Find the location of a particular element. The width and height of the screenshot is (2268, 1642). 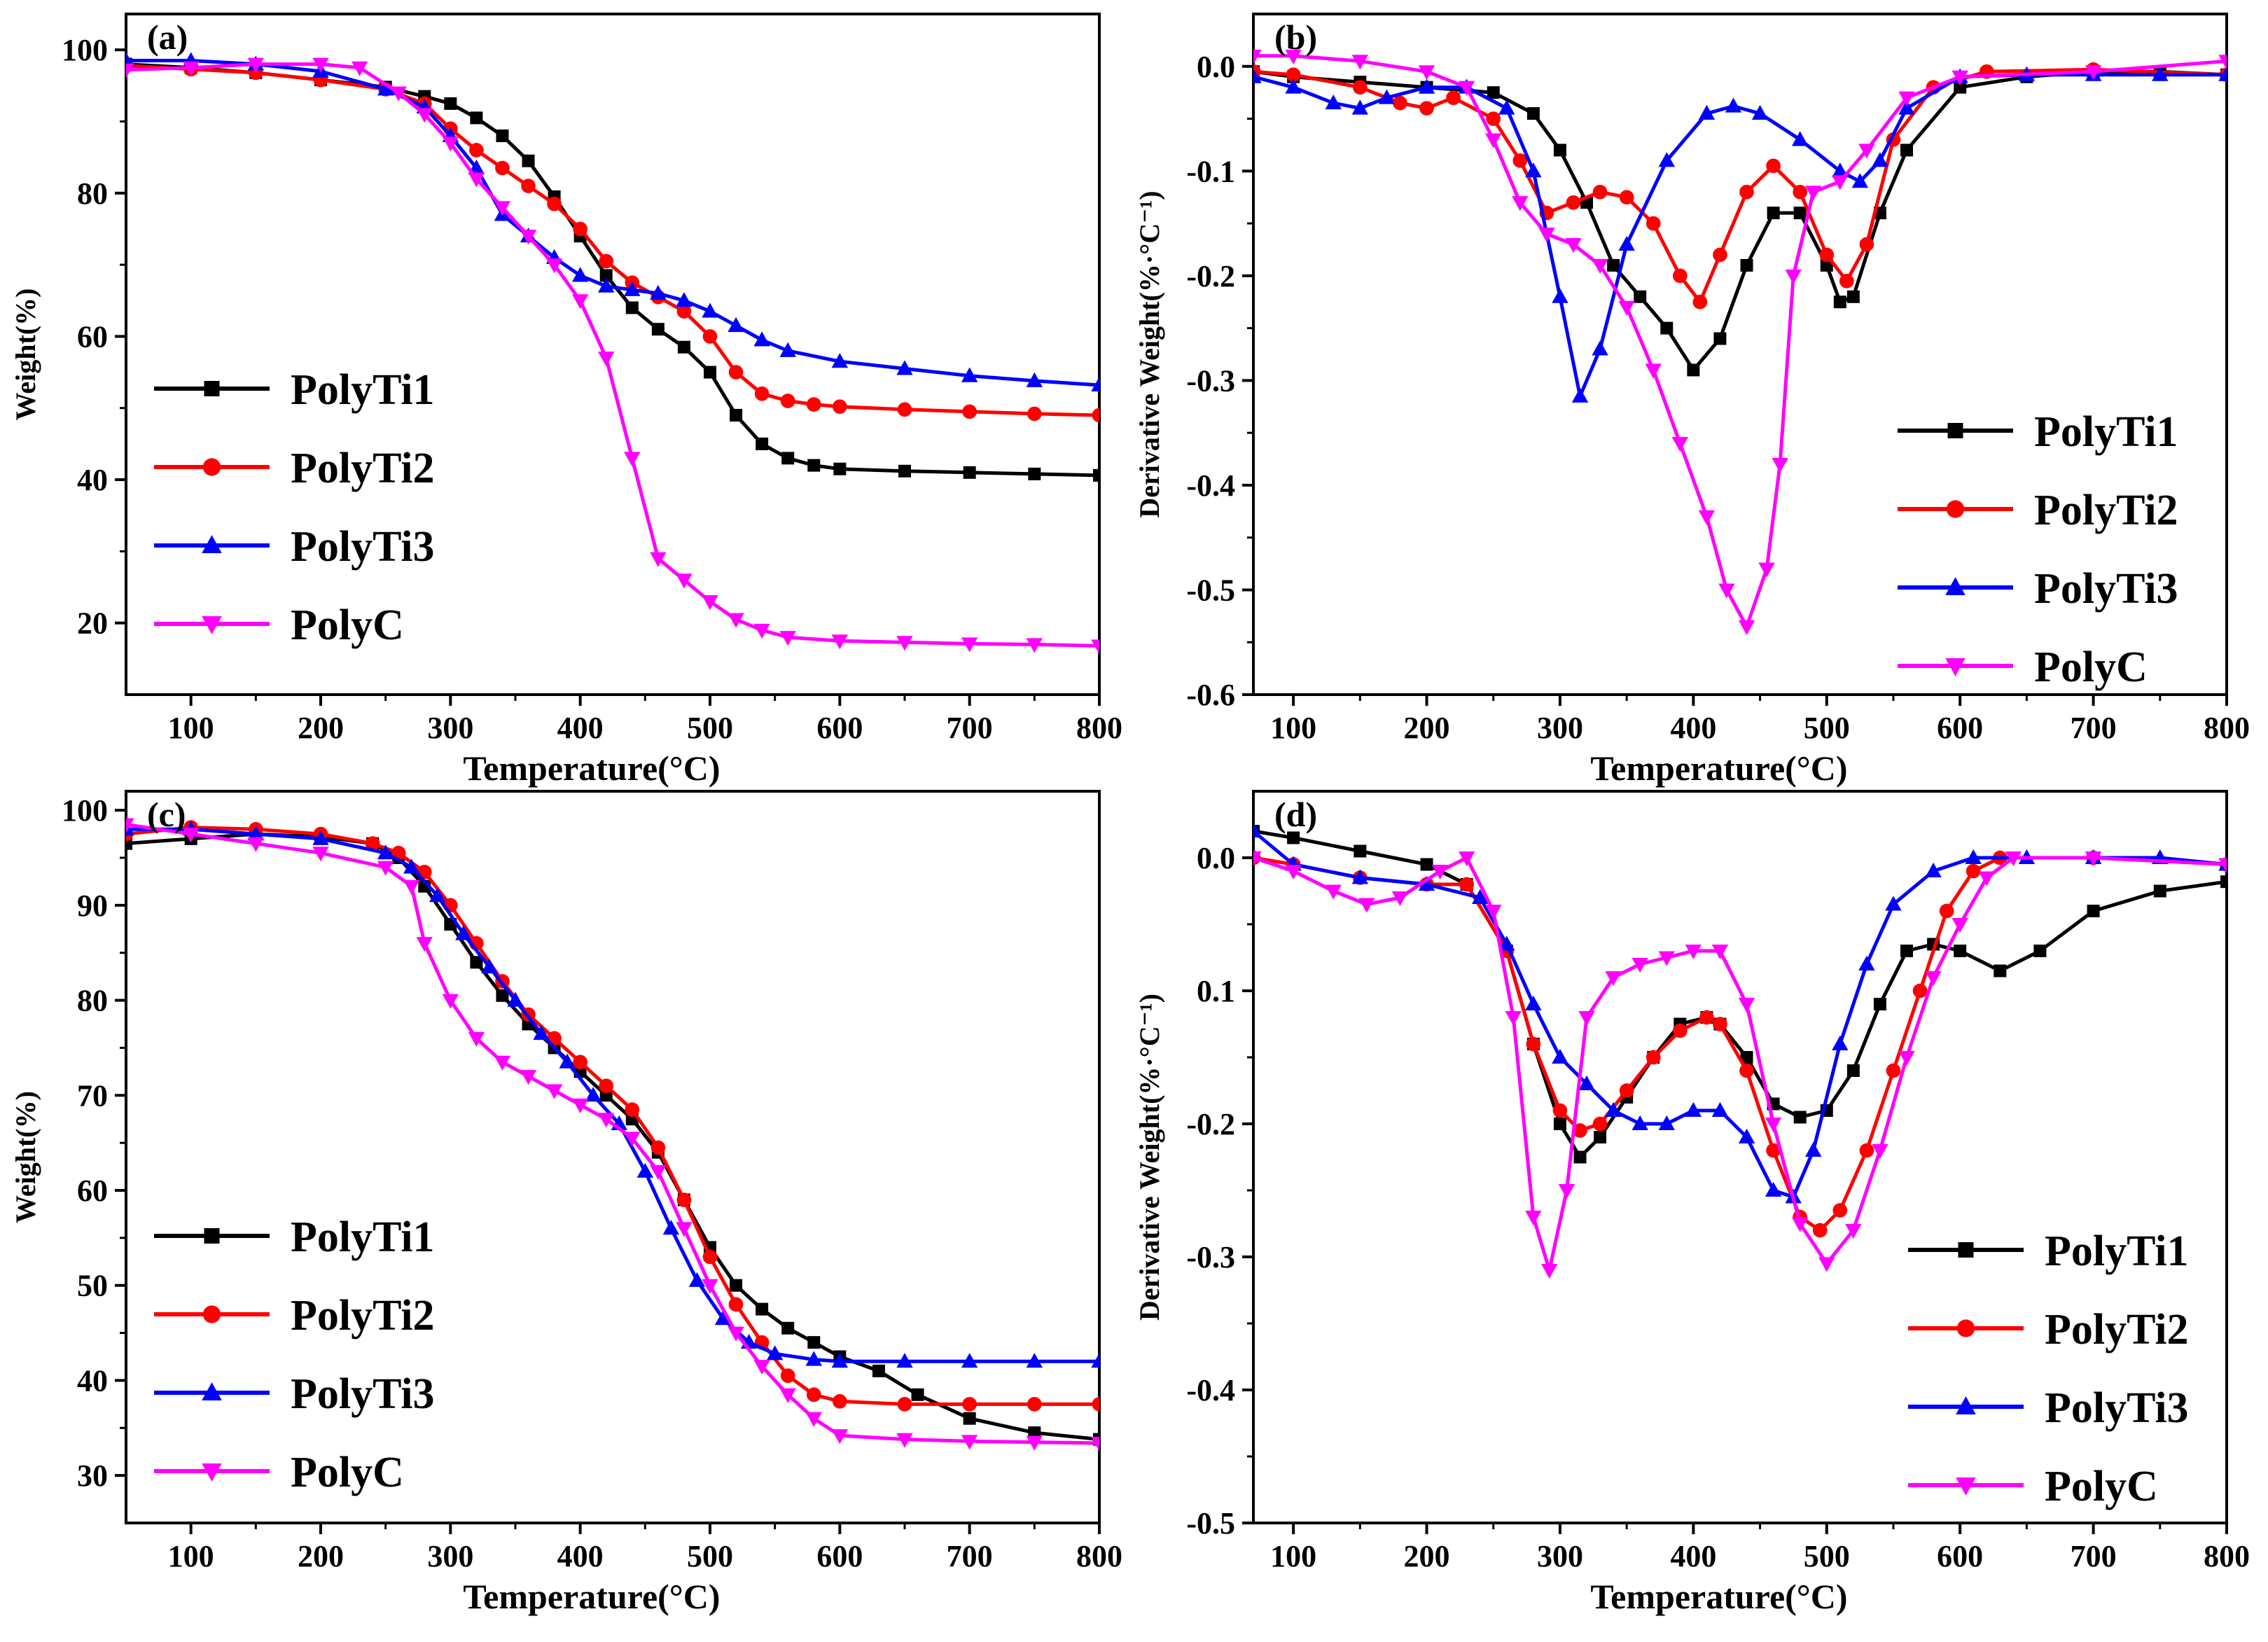

y-tick-label: 80 is located at coordinates (92, 1001).